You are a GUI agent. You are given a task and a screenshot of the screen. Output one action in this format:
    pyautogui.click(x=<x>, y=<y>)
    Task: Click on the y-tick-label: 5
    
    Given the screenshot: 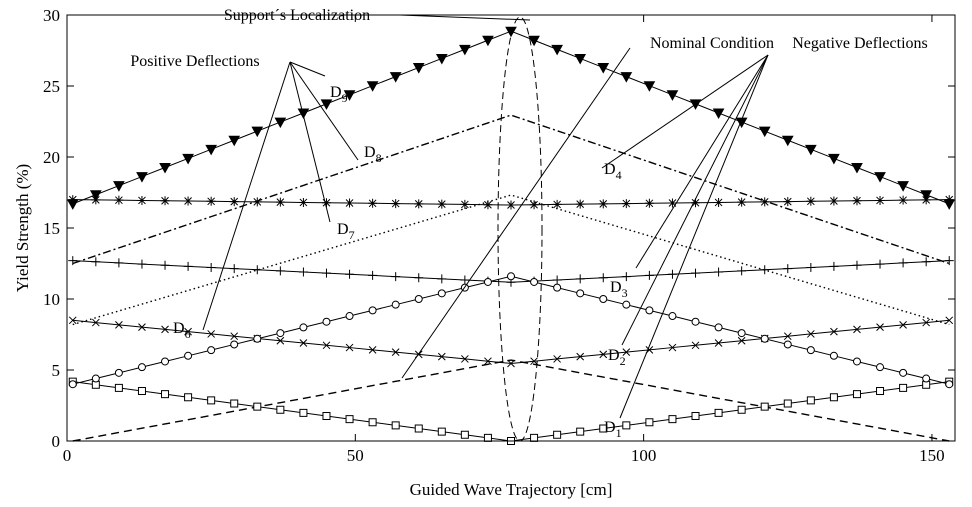 What is the action you would take?
    pyautogui.click(x=56, y=370)
    